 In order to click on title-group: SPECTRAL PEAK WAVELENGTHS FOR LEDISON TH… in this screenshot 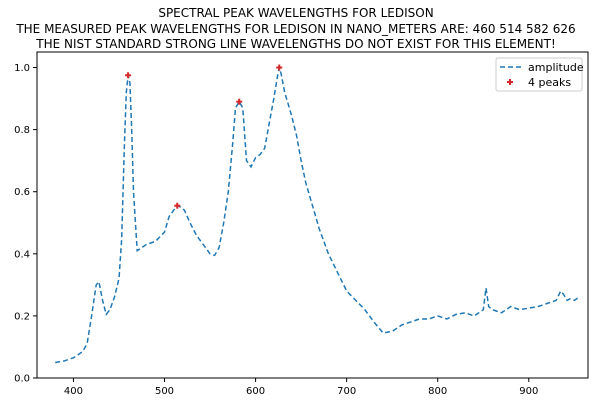, I will do `click(295, 28)`.